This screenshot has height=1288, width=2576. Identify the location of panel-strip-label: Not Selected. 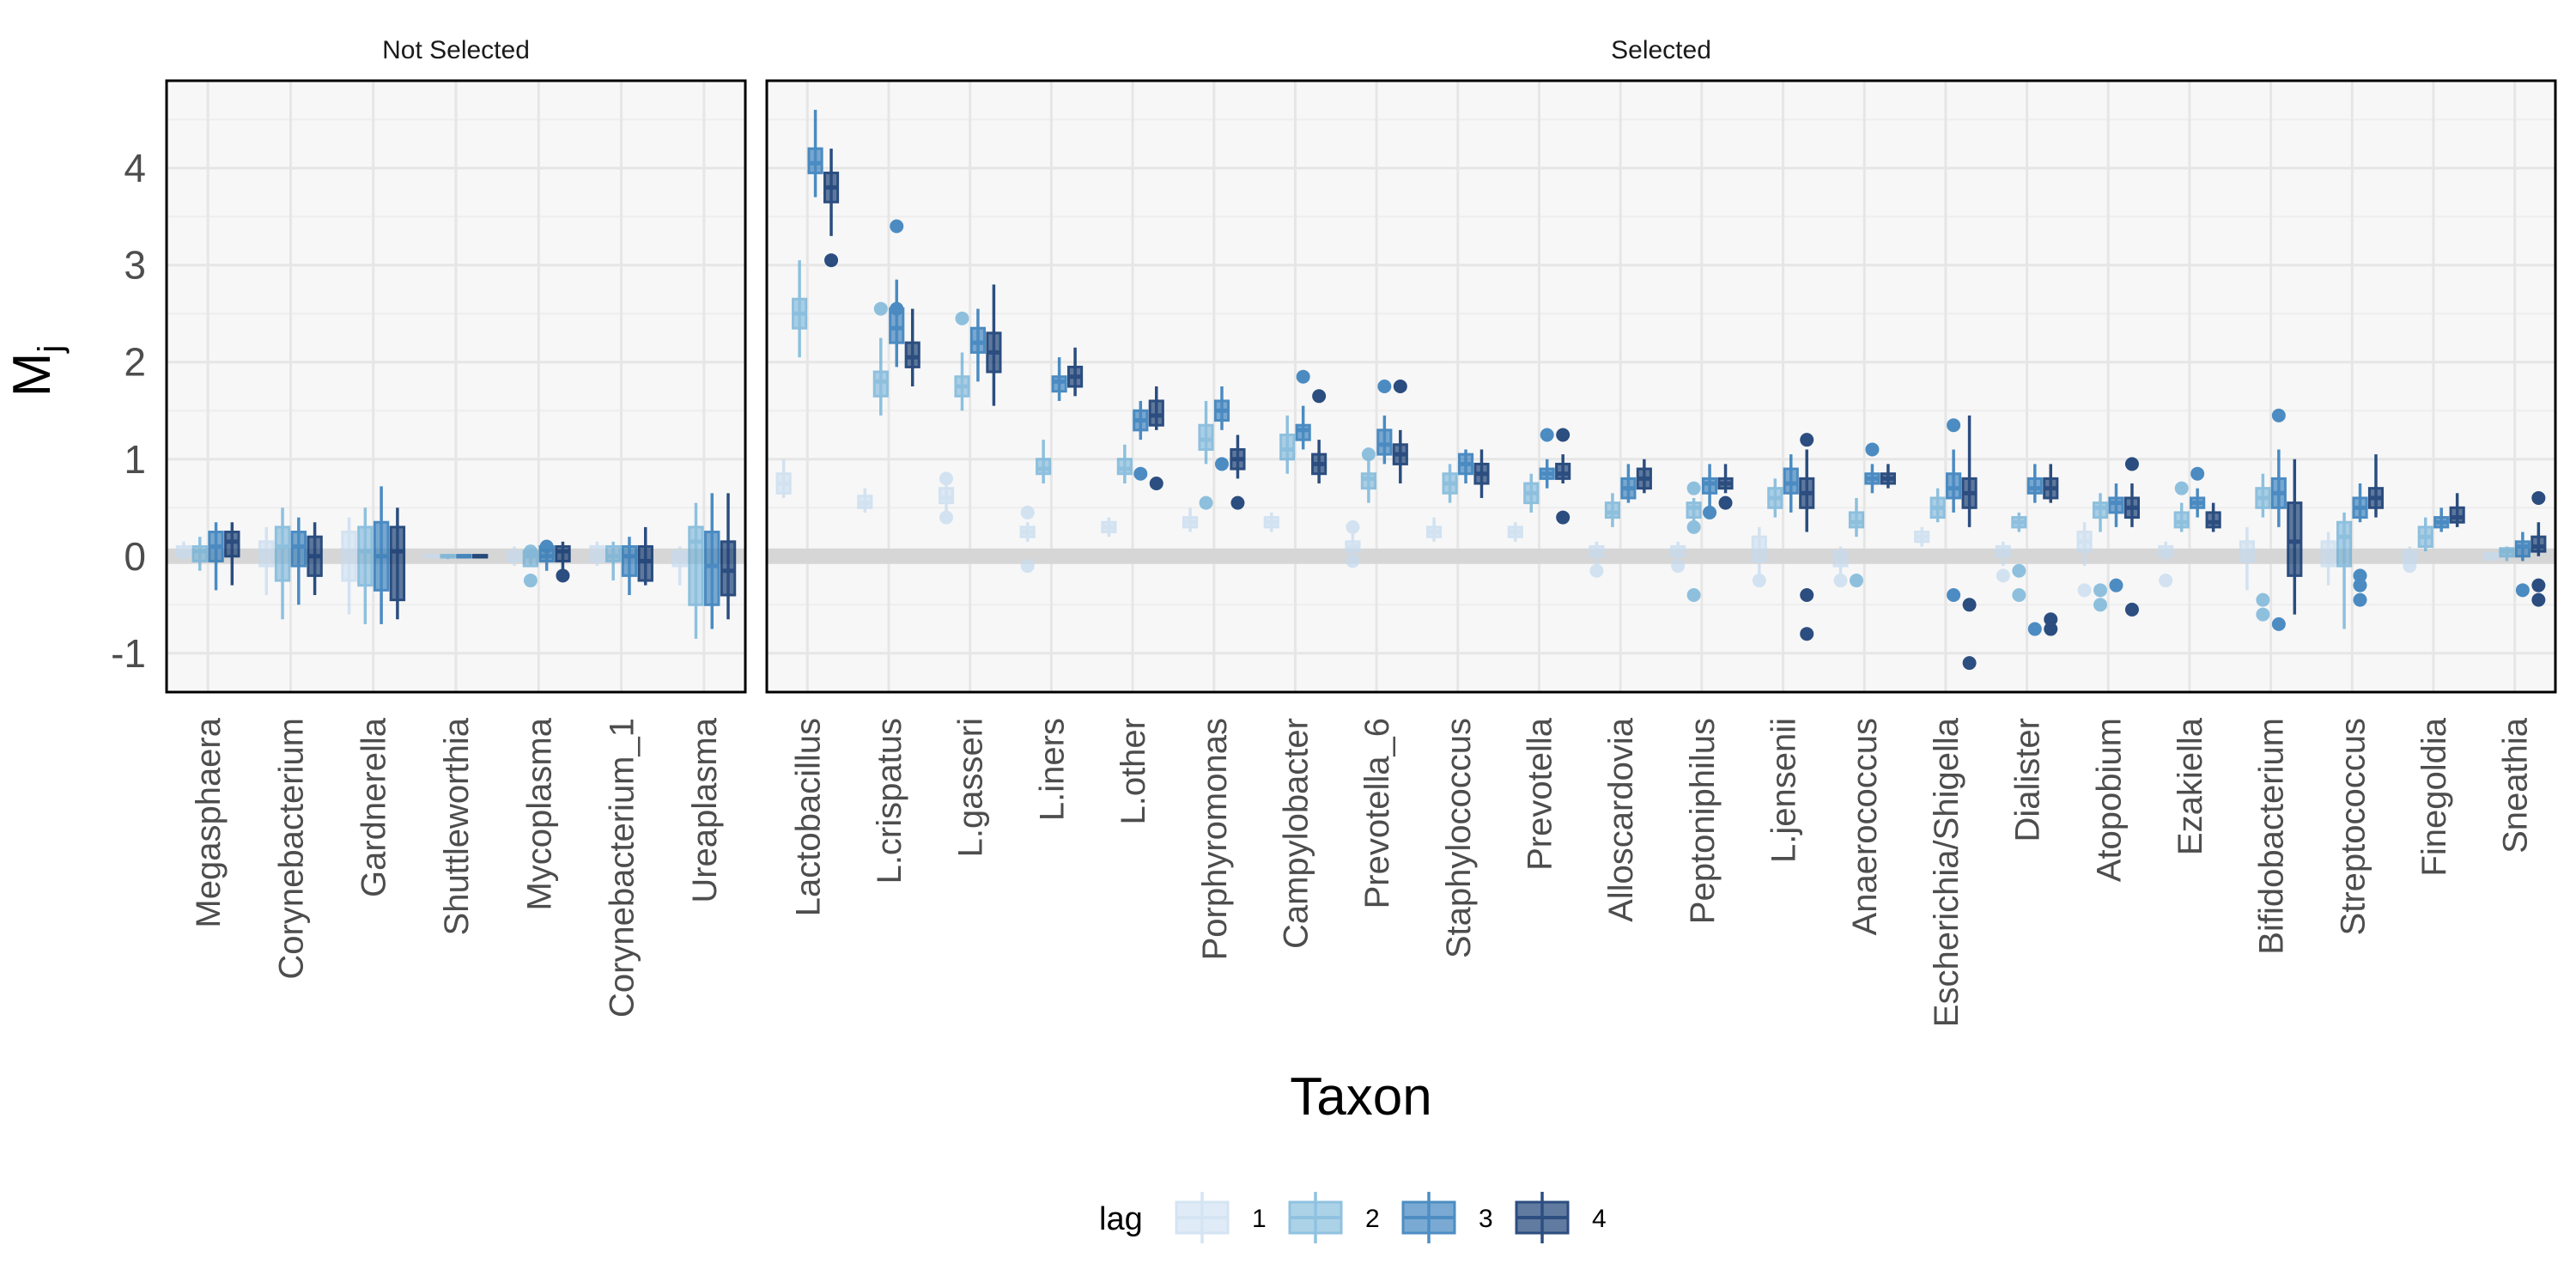
(456, 50).